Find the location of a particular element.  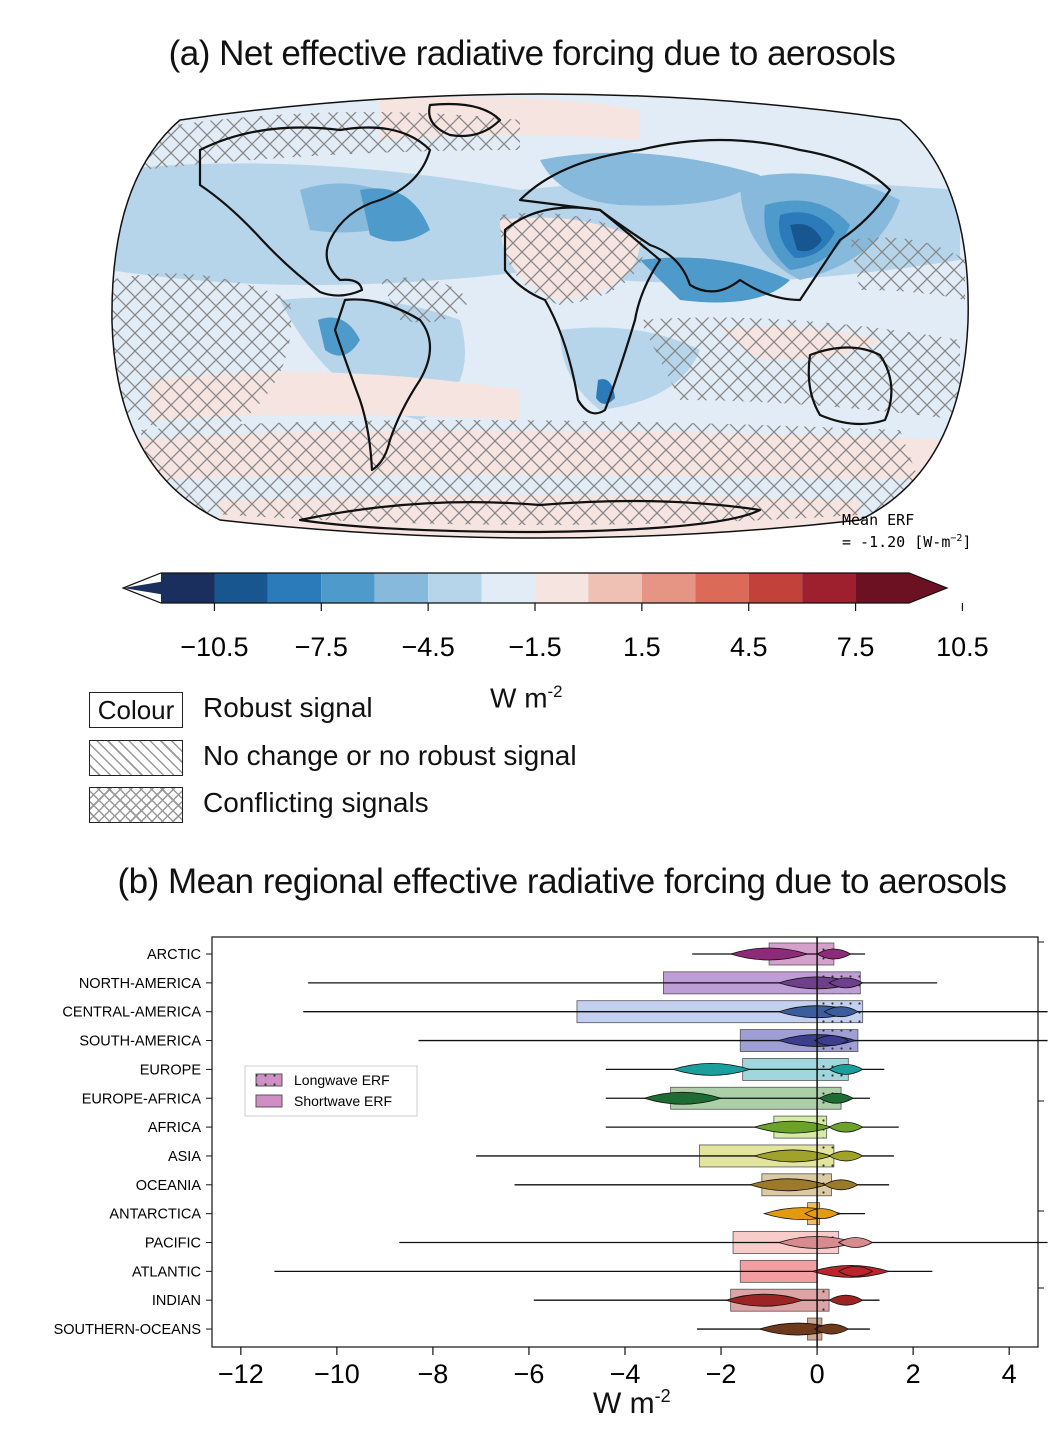

colorbar-unit: W m-2 is located at coordinates (526, 698).